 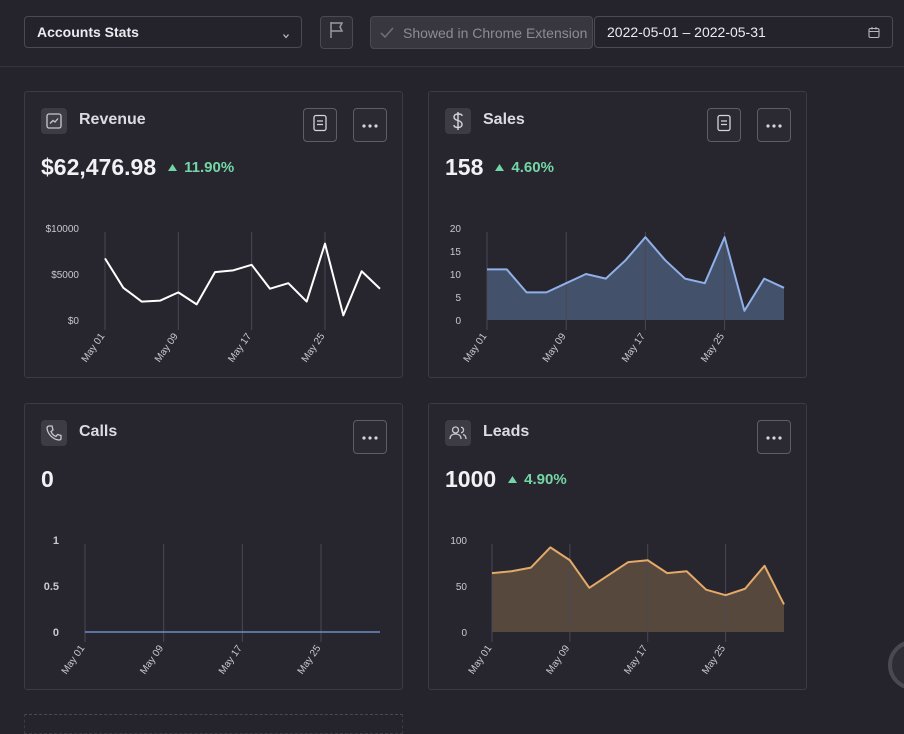 I want to click on leads-metric: 1000 4.90%, so click(x=506, y=479).